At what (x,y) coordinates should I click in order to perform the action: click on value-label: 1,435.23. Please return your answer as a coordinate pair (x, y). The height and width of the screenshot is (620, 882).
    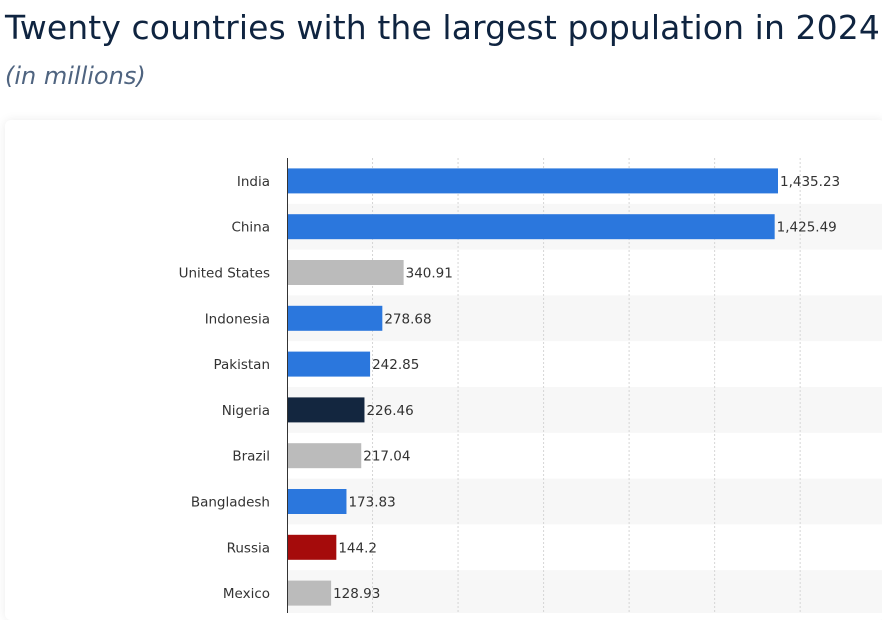
    Looking at the image, I should click on (810, 182).